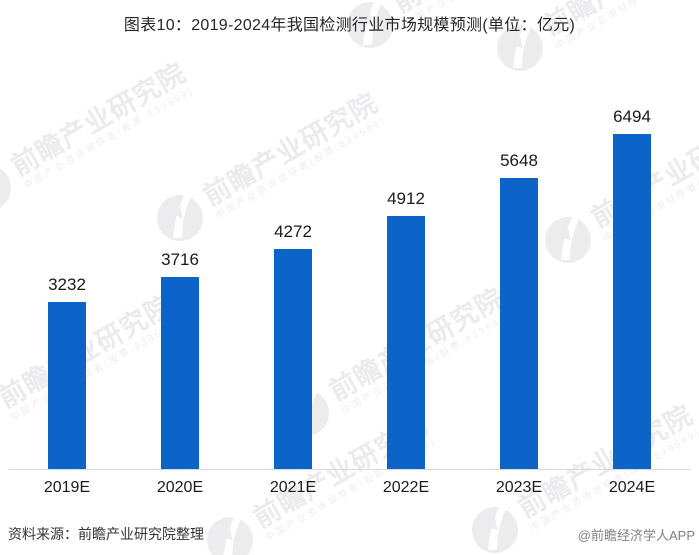 This screenshot has width=699, height=555. What do you see at coordinates (406, 342) in the screenshot?
I see `bar-2022E` at bounding box center [406, 342].